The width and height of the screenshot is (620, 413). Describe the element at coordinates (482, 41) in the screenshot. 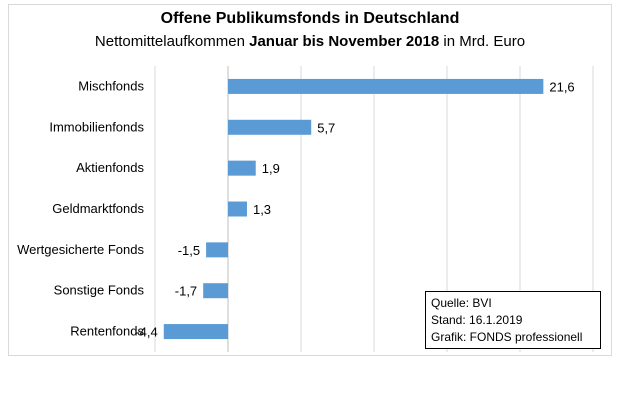

I see `subtitle-suffix: in Mrd. Euro` at that location.